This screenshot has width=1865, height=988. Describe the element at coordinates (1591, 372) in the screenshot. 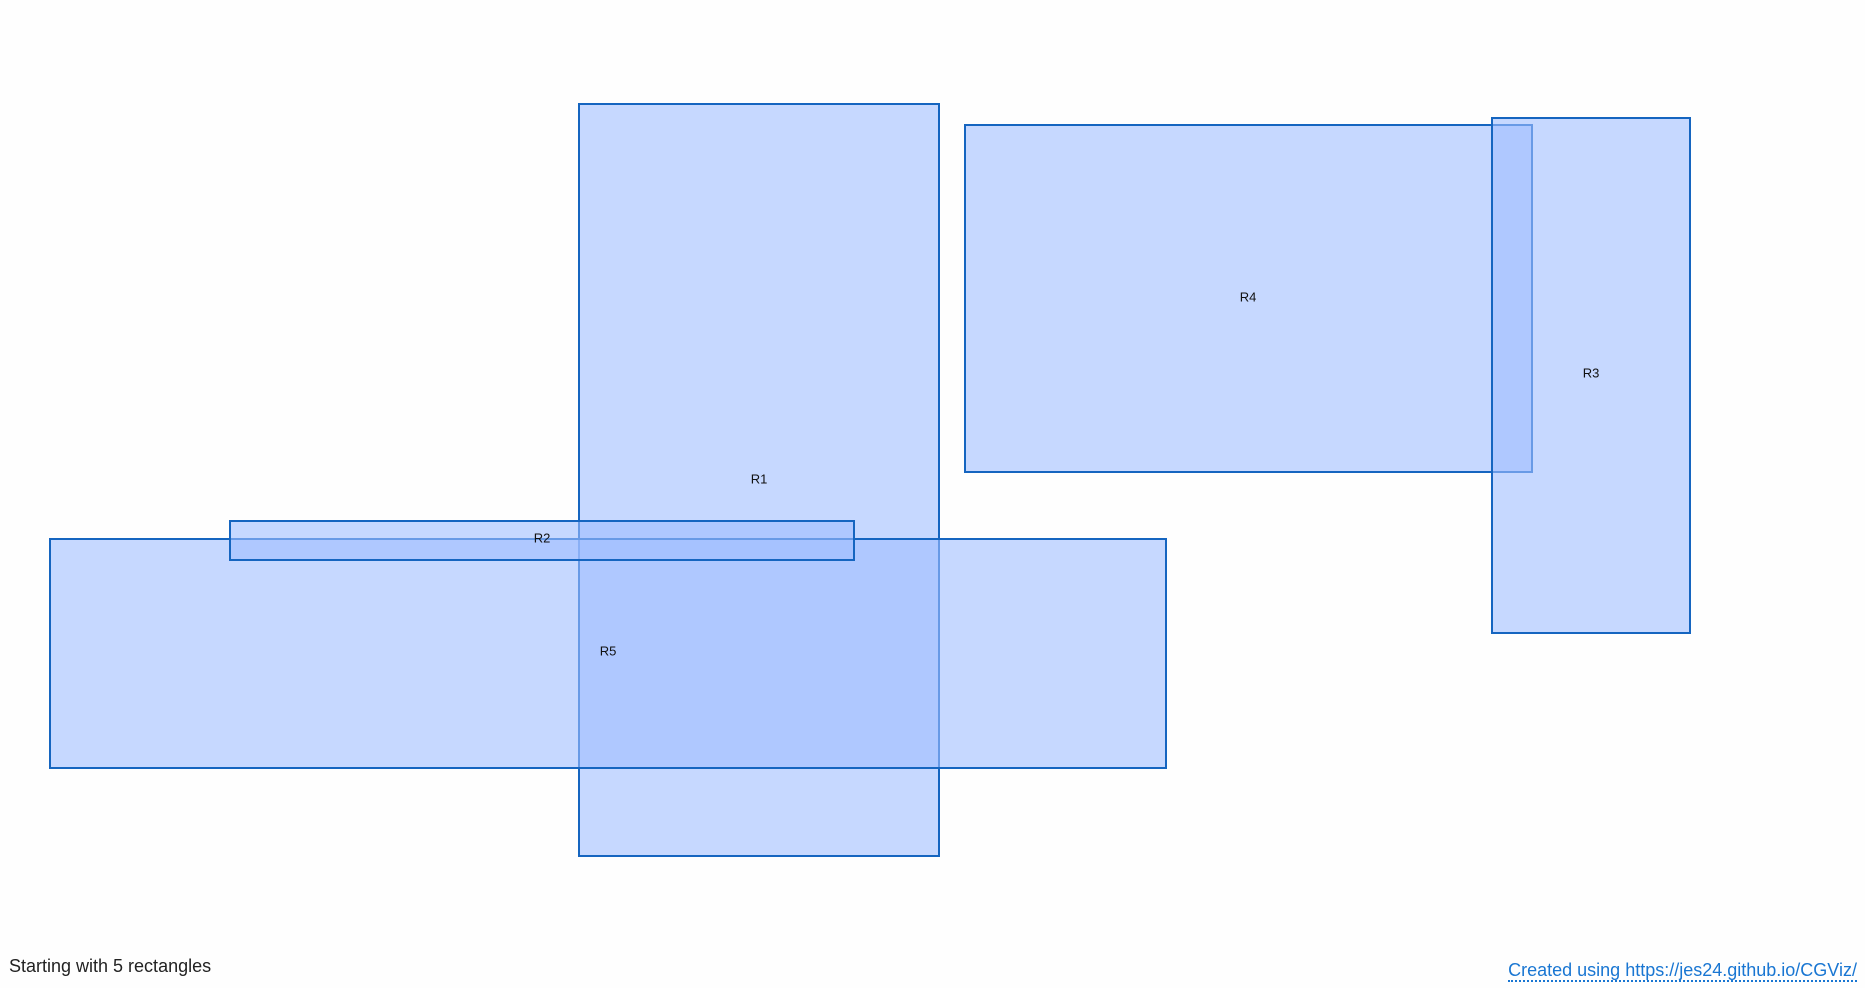

I see `rectangle-r3-label: R3` at that location.